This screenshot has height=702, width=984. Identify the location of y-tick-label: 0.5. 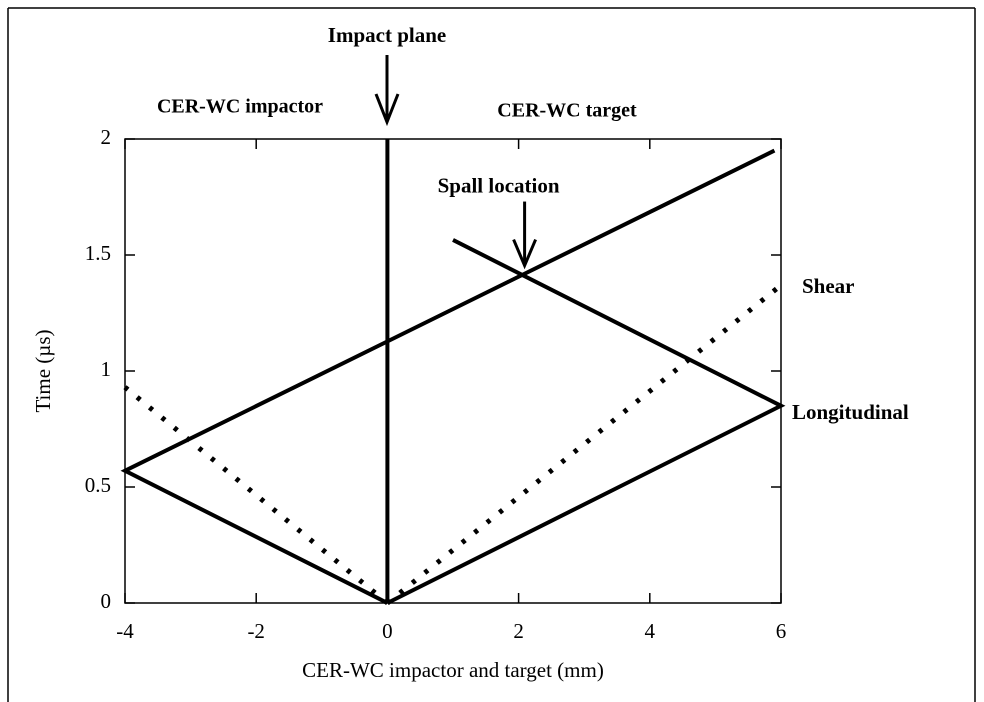
(98, 485).